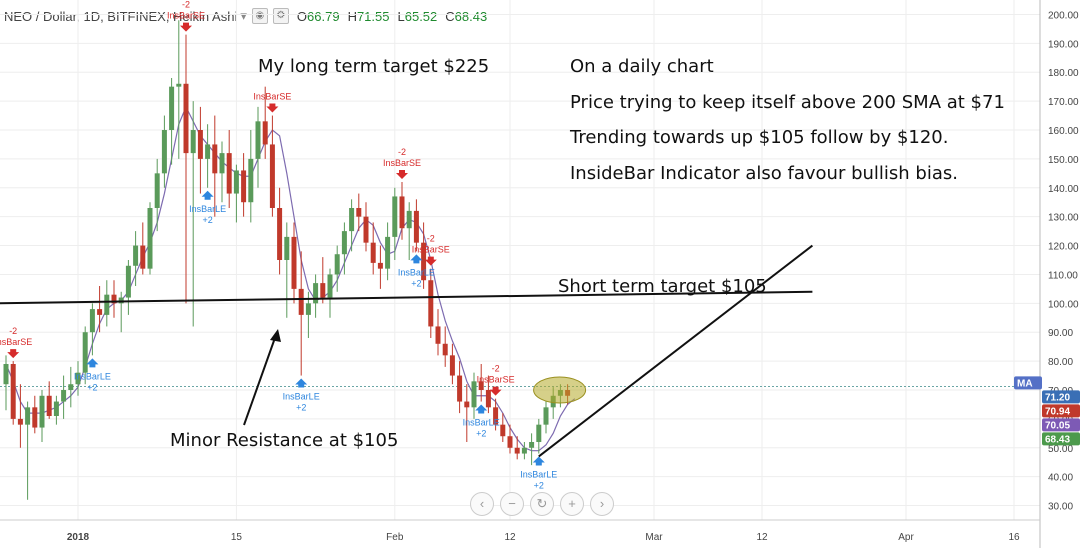  I want to click on y-tick-label: 110.00, so click(1063, 275).